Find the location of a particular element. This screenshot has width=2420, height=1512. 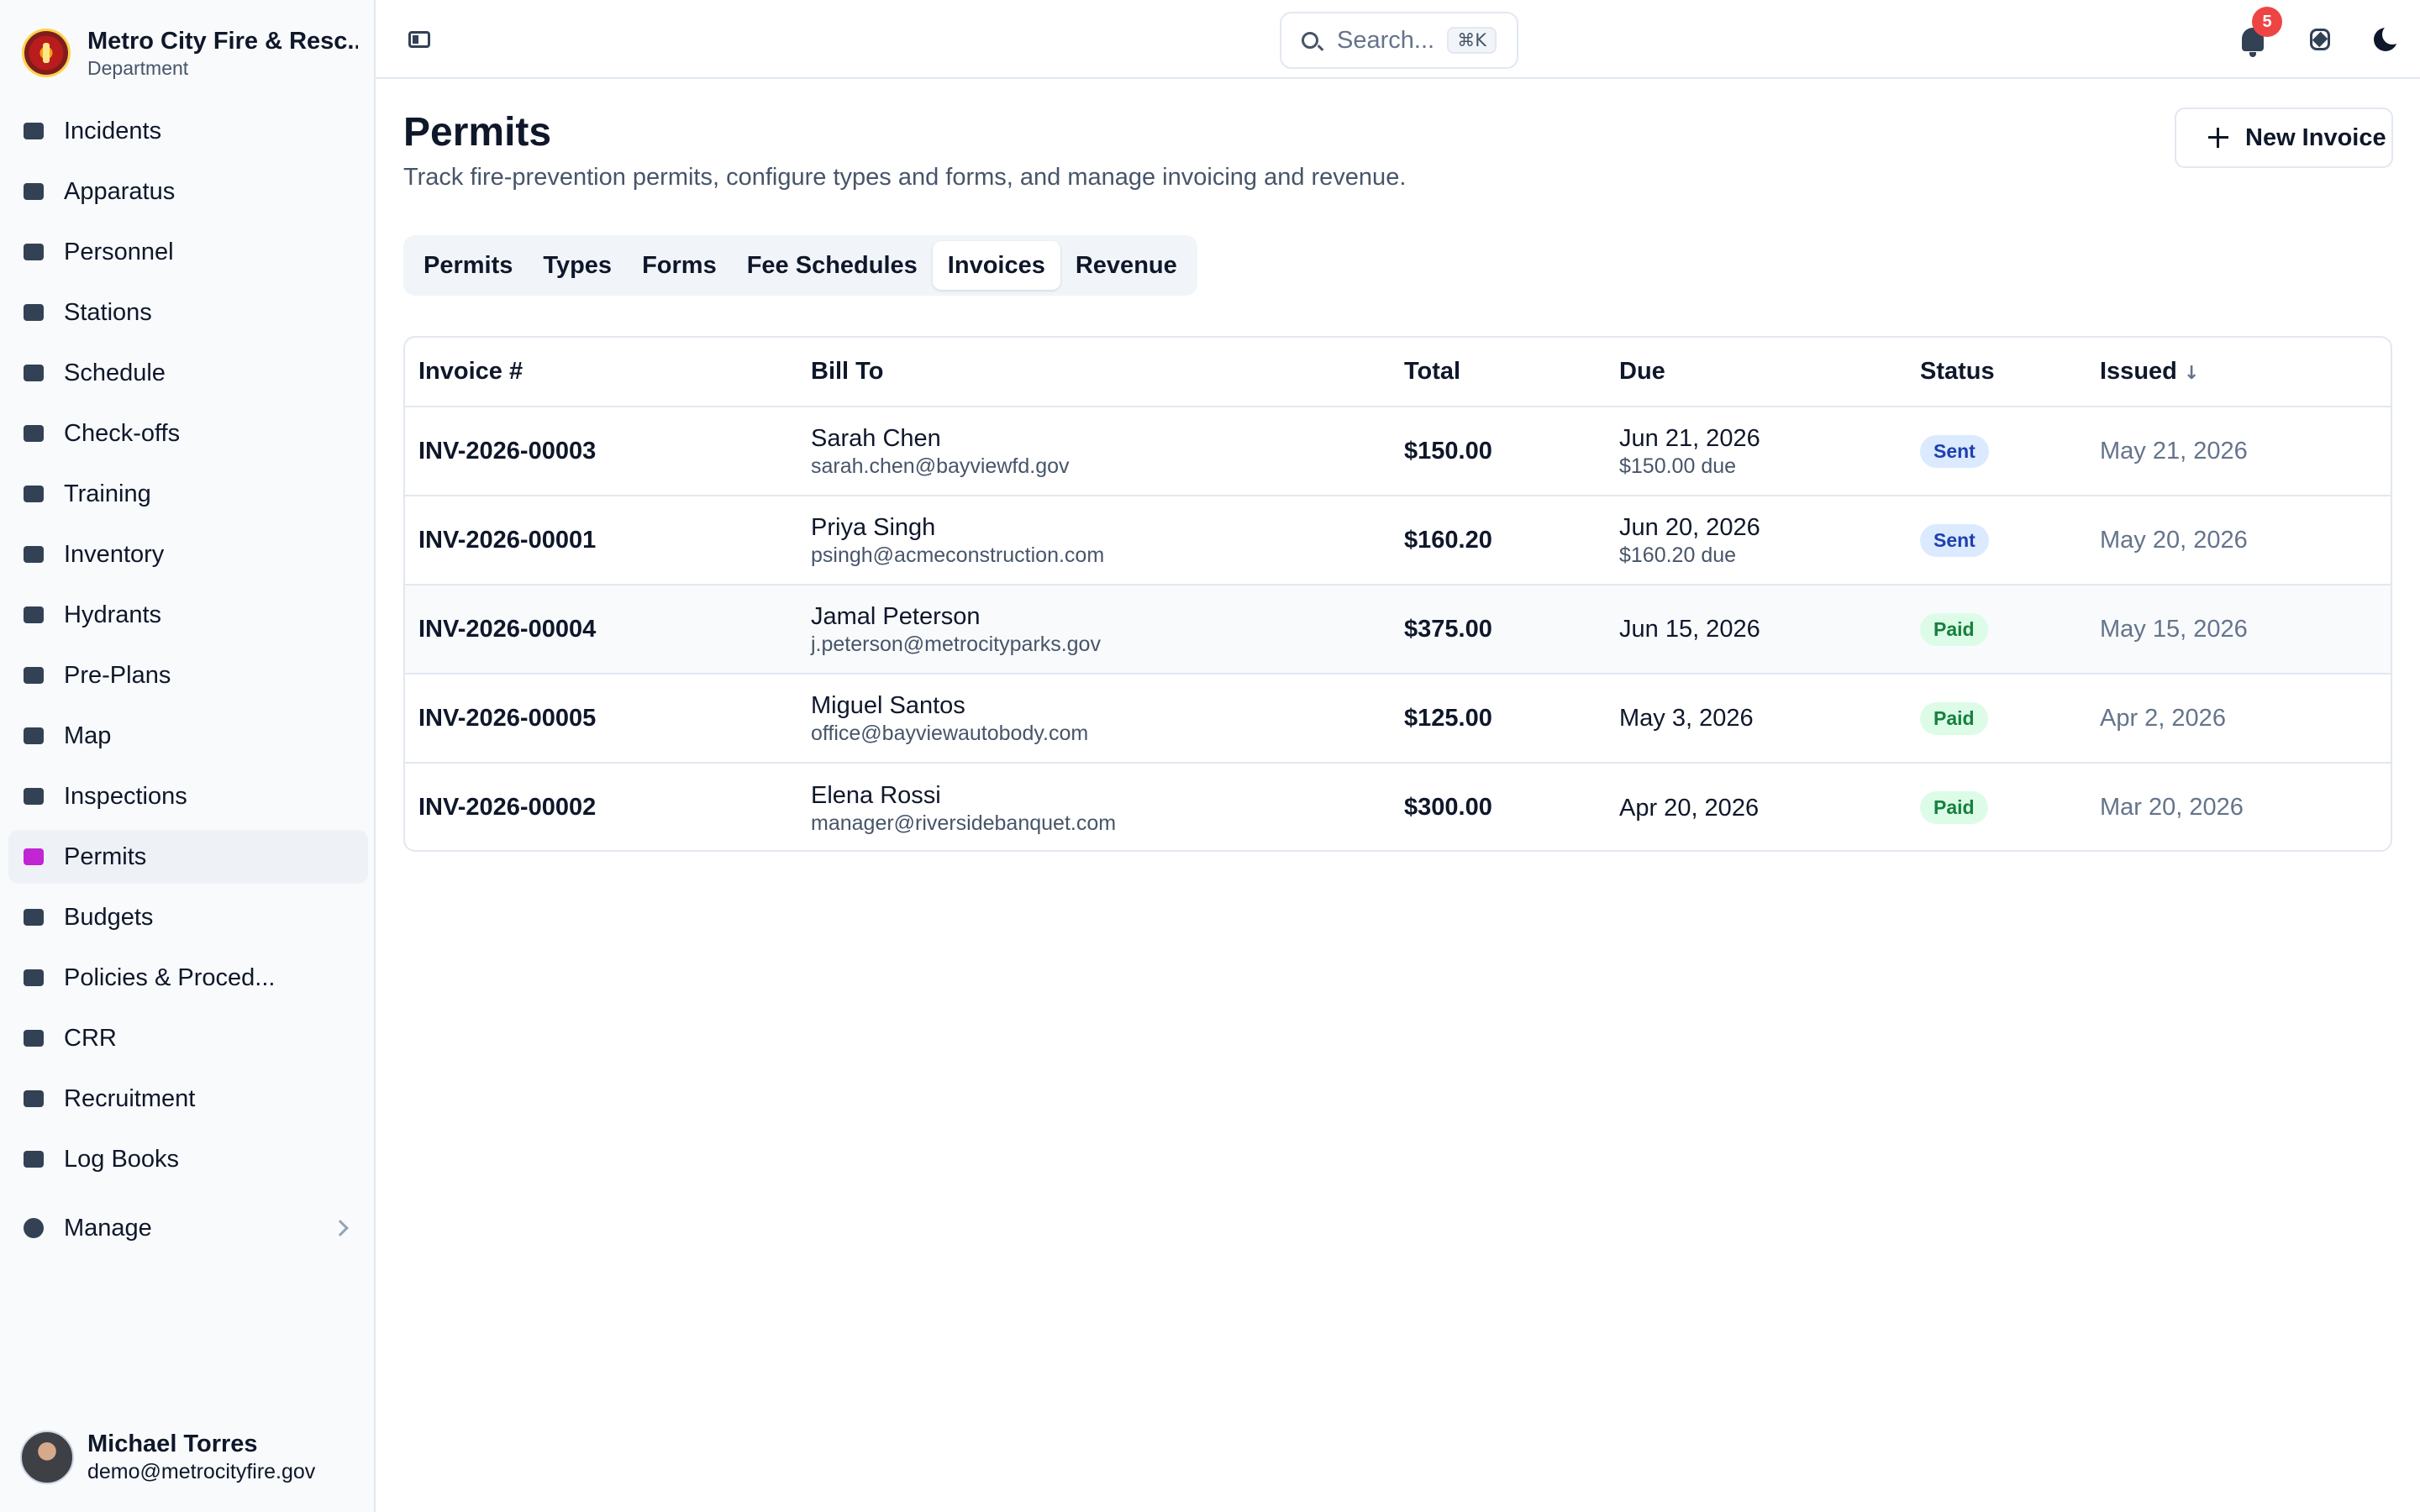

user-name: Michael Torres is located at coordinates (172, 1444).